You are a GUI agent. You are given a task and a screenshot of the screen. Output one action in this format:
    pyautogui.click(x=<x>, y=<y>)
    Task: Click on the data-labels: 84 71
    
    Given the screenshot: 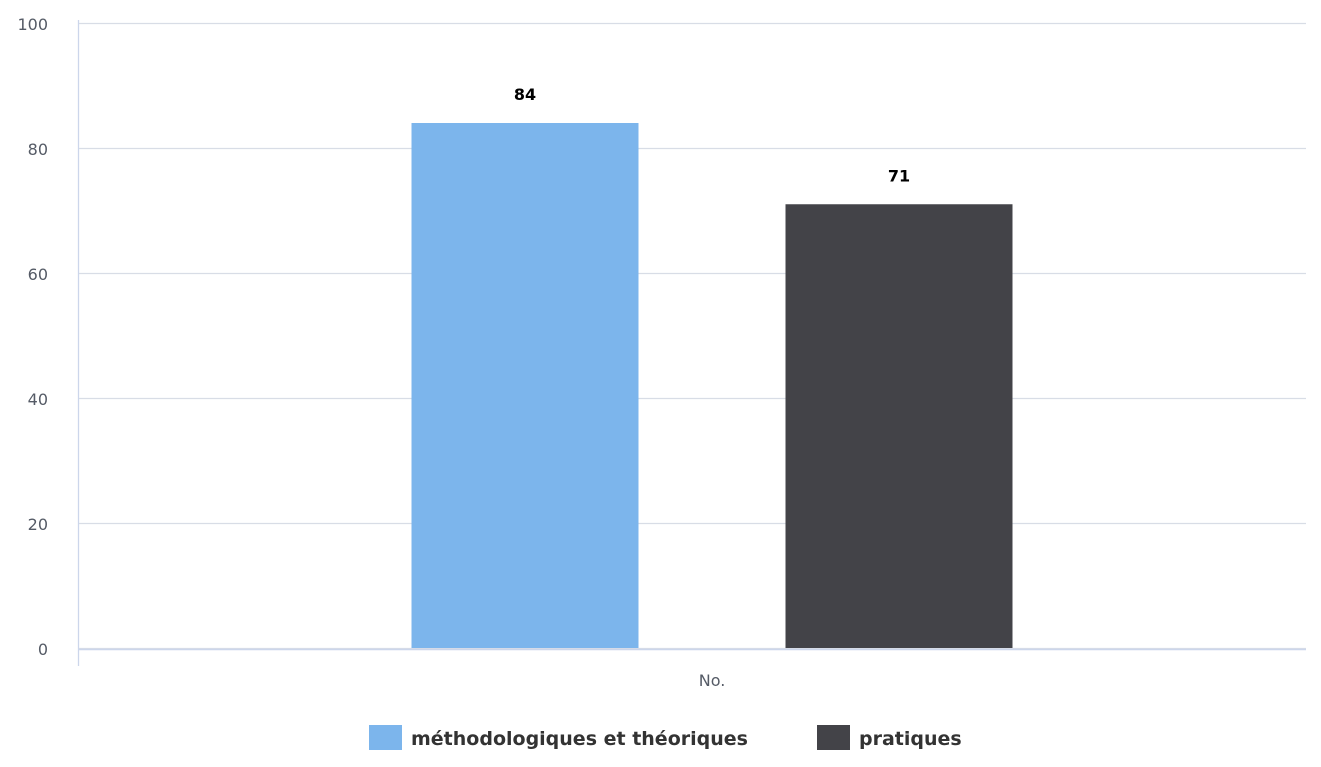 What is the action you would take?
    pyautogui.click(x=712, y=135)
    